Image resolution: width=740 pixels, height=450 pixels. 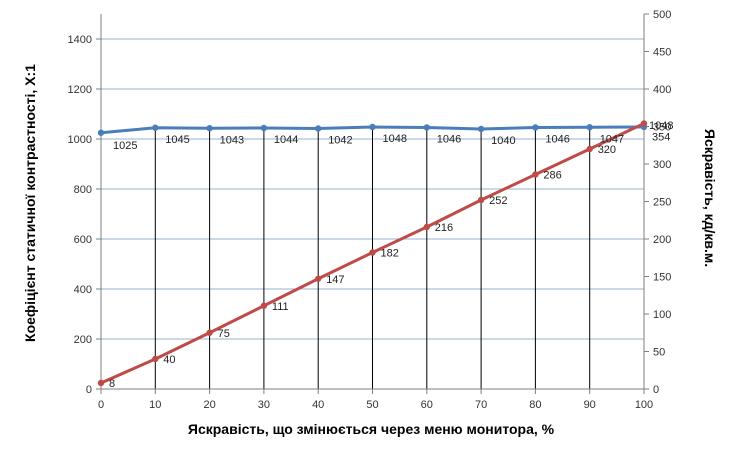 What do you see at coordinates (224, 334) in the screenshot?
I see `series-2-data-label: 75` at bounding box center [224, 334].